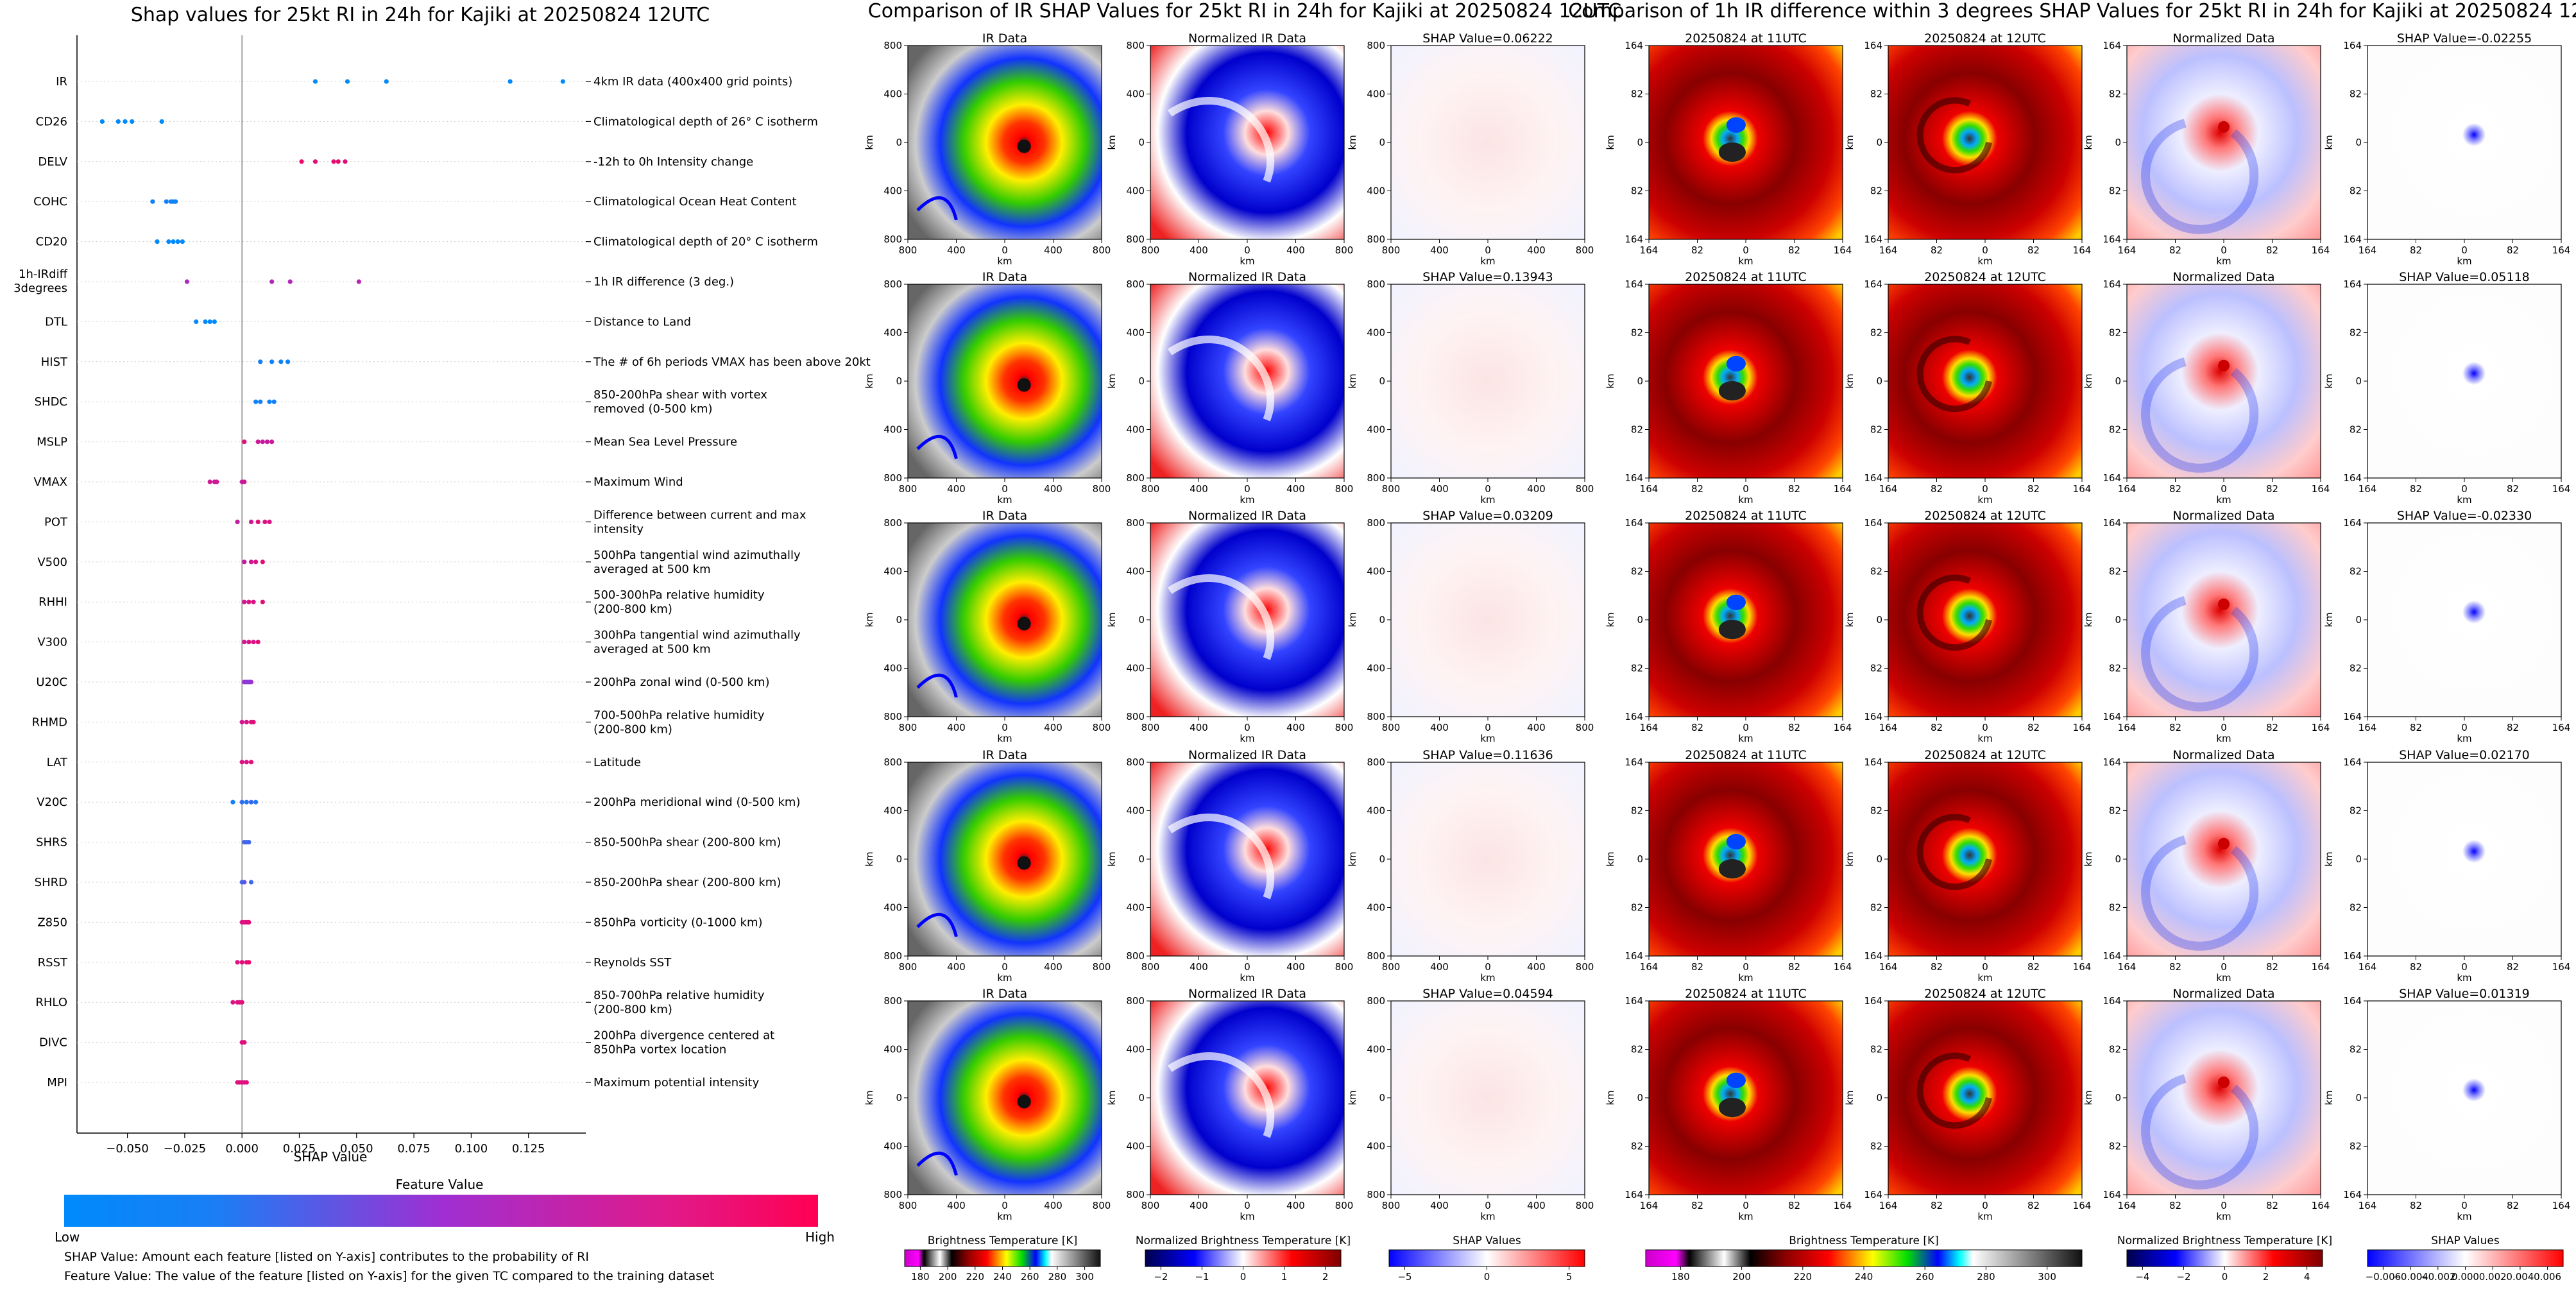  What do you see at coordinates (1986, 1277) in the screenshot?
I see `colorbar-tick-label: 280` at bounding box center [1986, 1277].